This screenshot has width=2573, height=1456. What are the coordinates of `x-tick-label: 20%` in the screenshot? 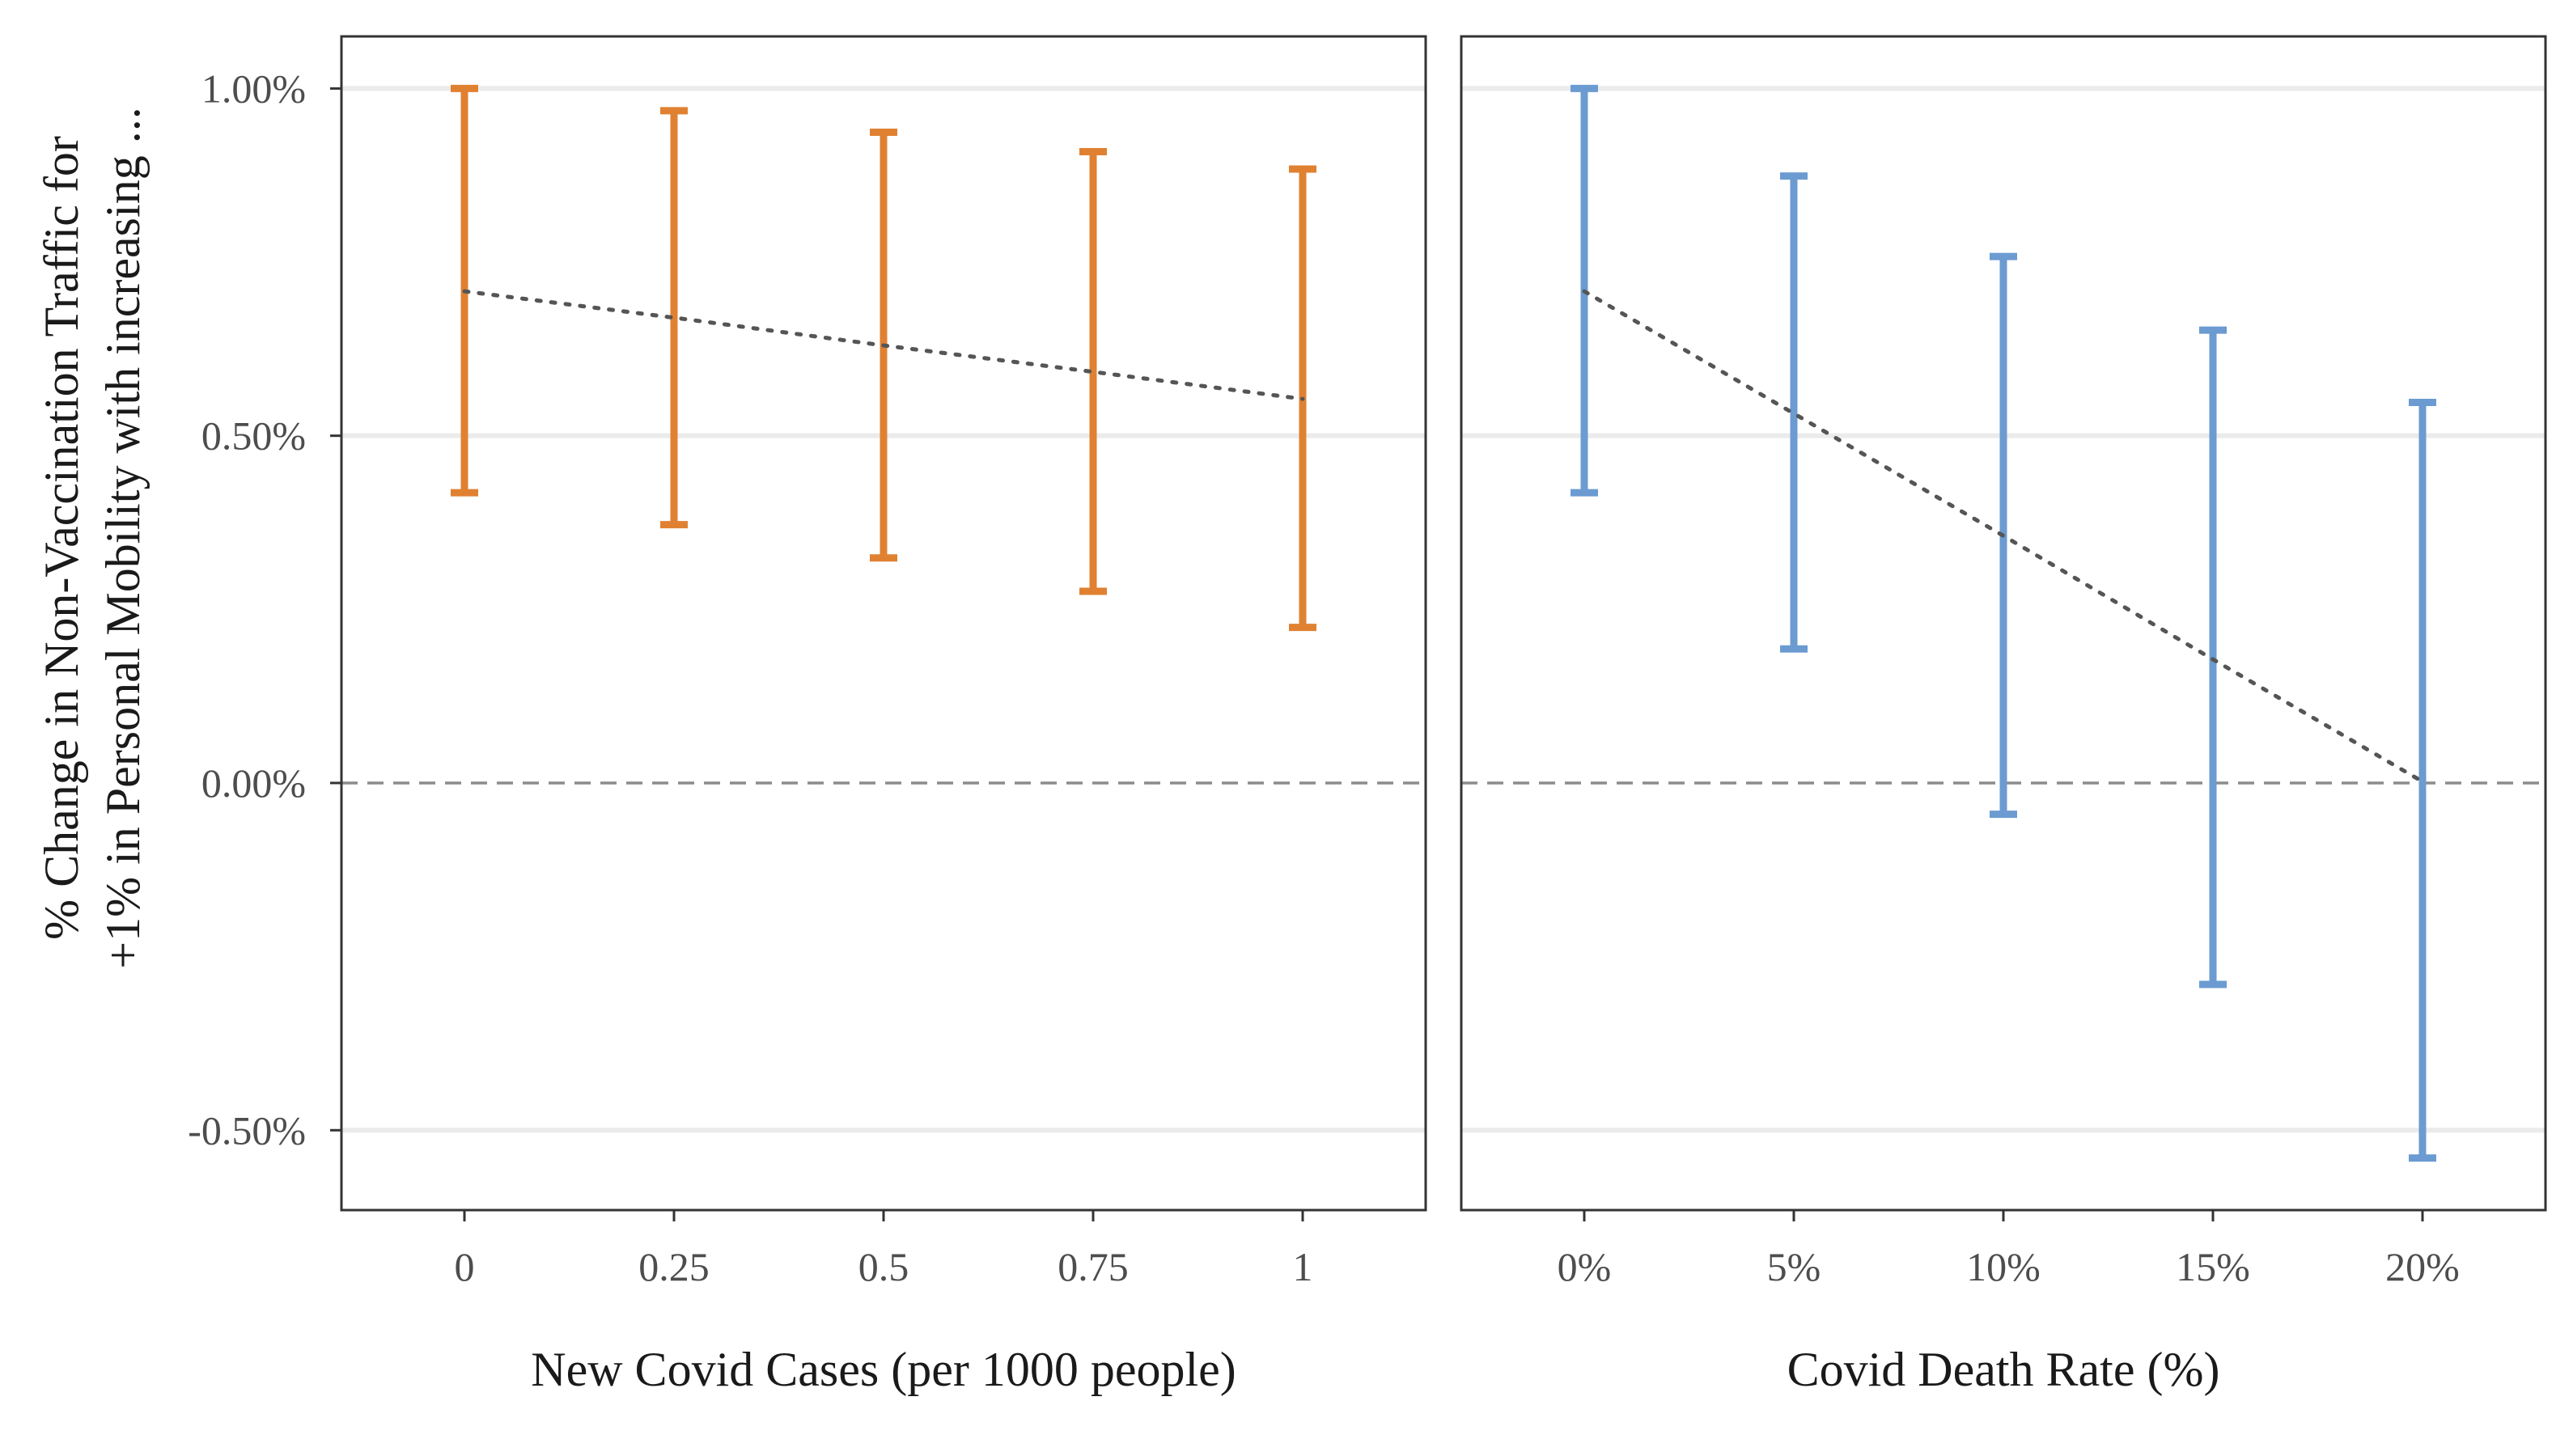 It's located at (2422, 1266).